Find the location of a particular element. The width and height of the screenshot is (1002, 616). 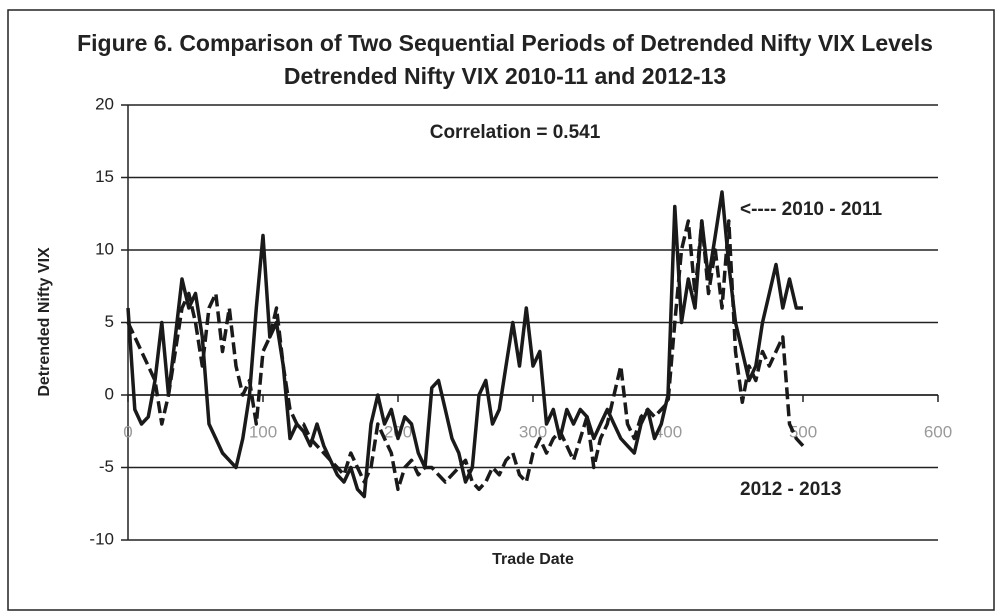

series-label: <---- 2010 - 2011 is located at coordinates (811, 209).